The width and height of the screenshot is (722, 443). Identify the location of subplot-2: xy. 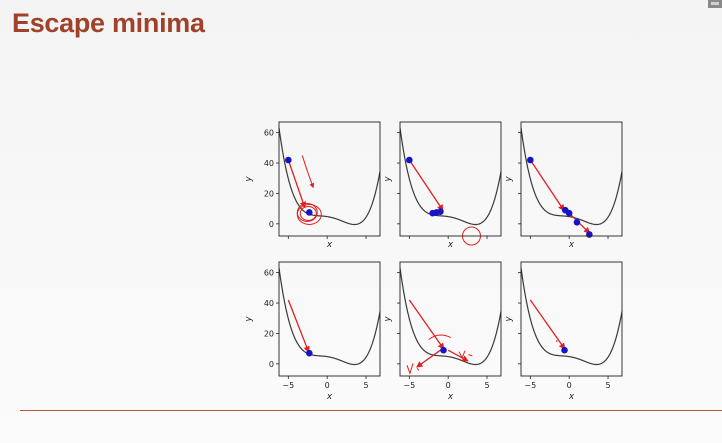
(442, 185).